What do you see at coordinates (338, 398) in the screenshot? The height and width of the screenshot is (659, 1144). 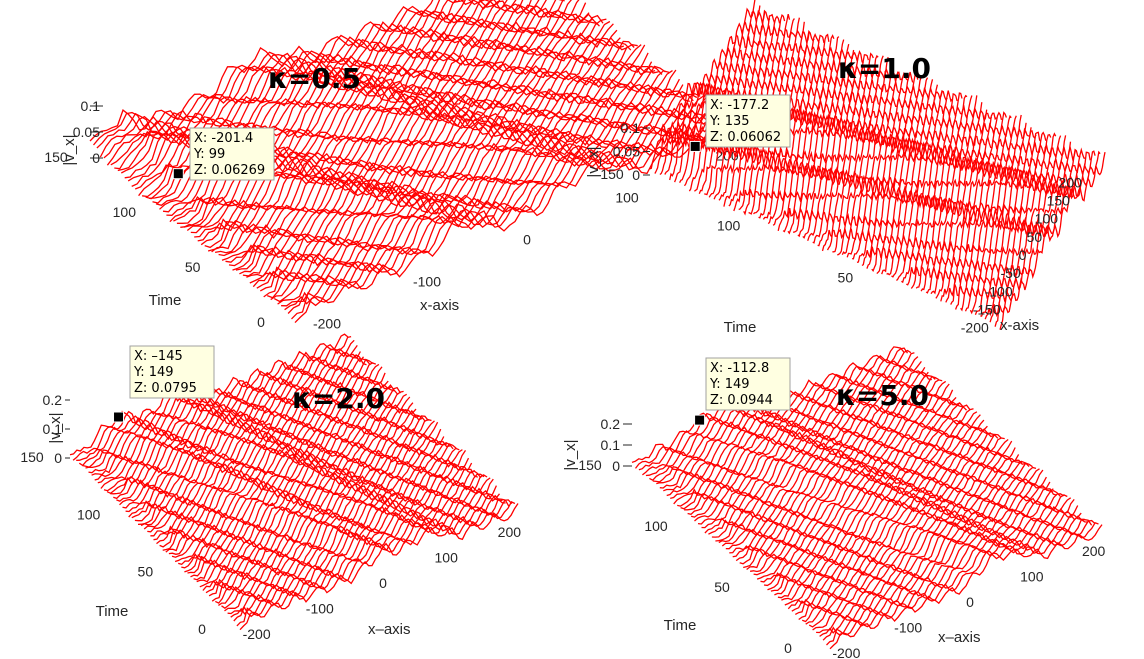 I see `kappa-annotation: κ=2.0` at bounding box center [338, 398].